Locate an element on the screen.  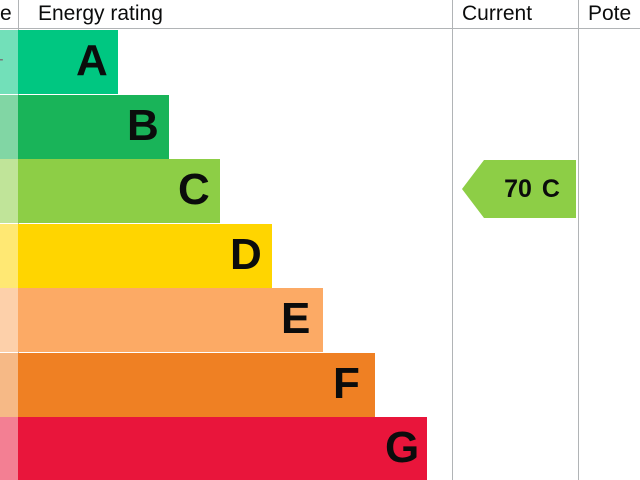
band-score-range-b: 1 is located at coordinates (9, 126).